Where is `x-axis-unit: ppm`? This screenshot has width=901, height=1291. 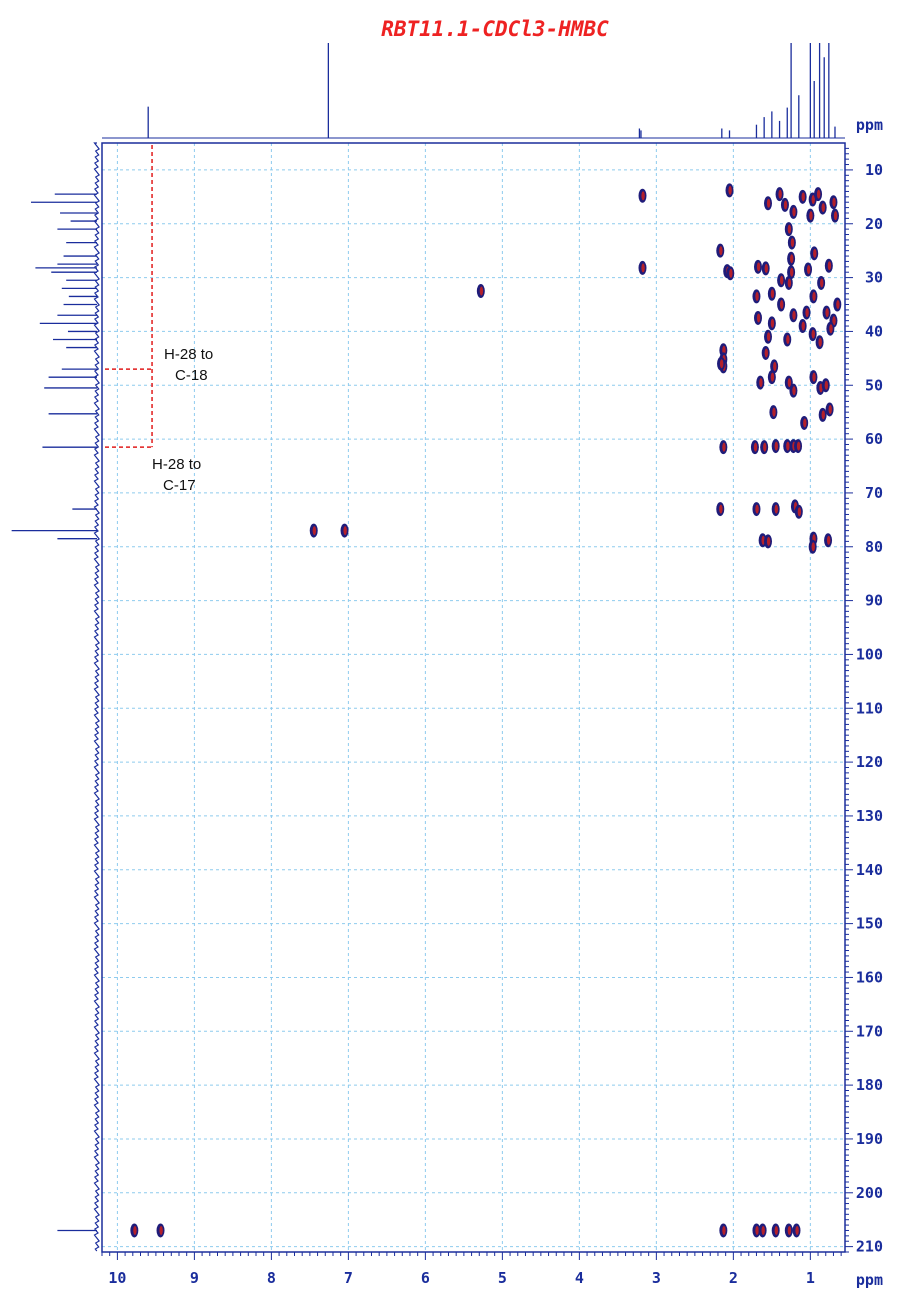 x-axis-unit: ppm is located at coordinates (869, 1280).